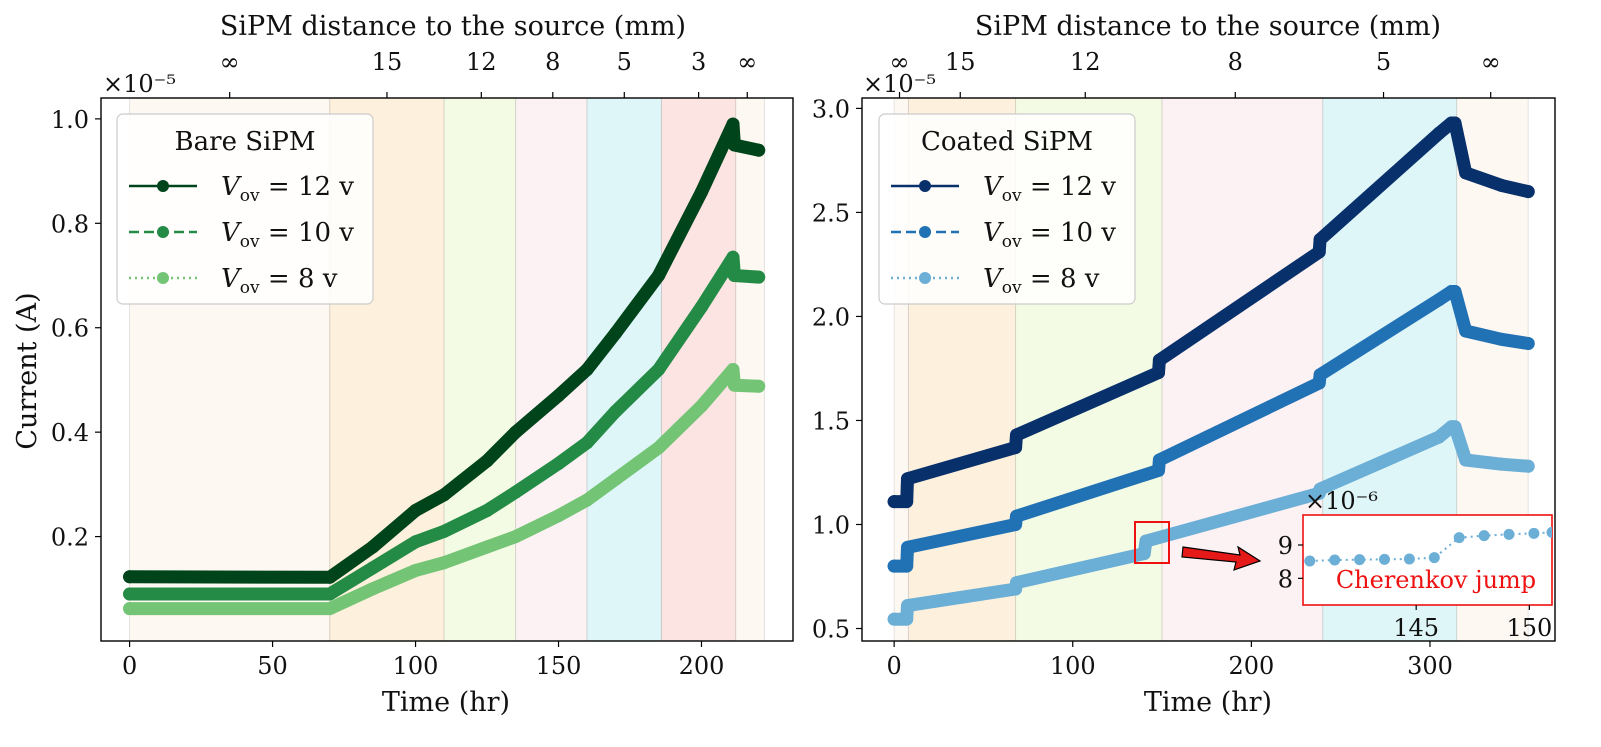  Describe the element at coordinates (559, 666) in the screenshot. I see `x-tick-label: 150` at that location.